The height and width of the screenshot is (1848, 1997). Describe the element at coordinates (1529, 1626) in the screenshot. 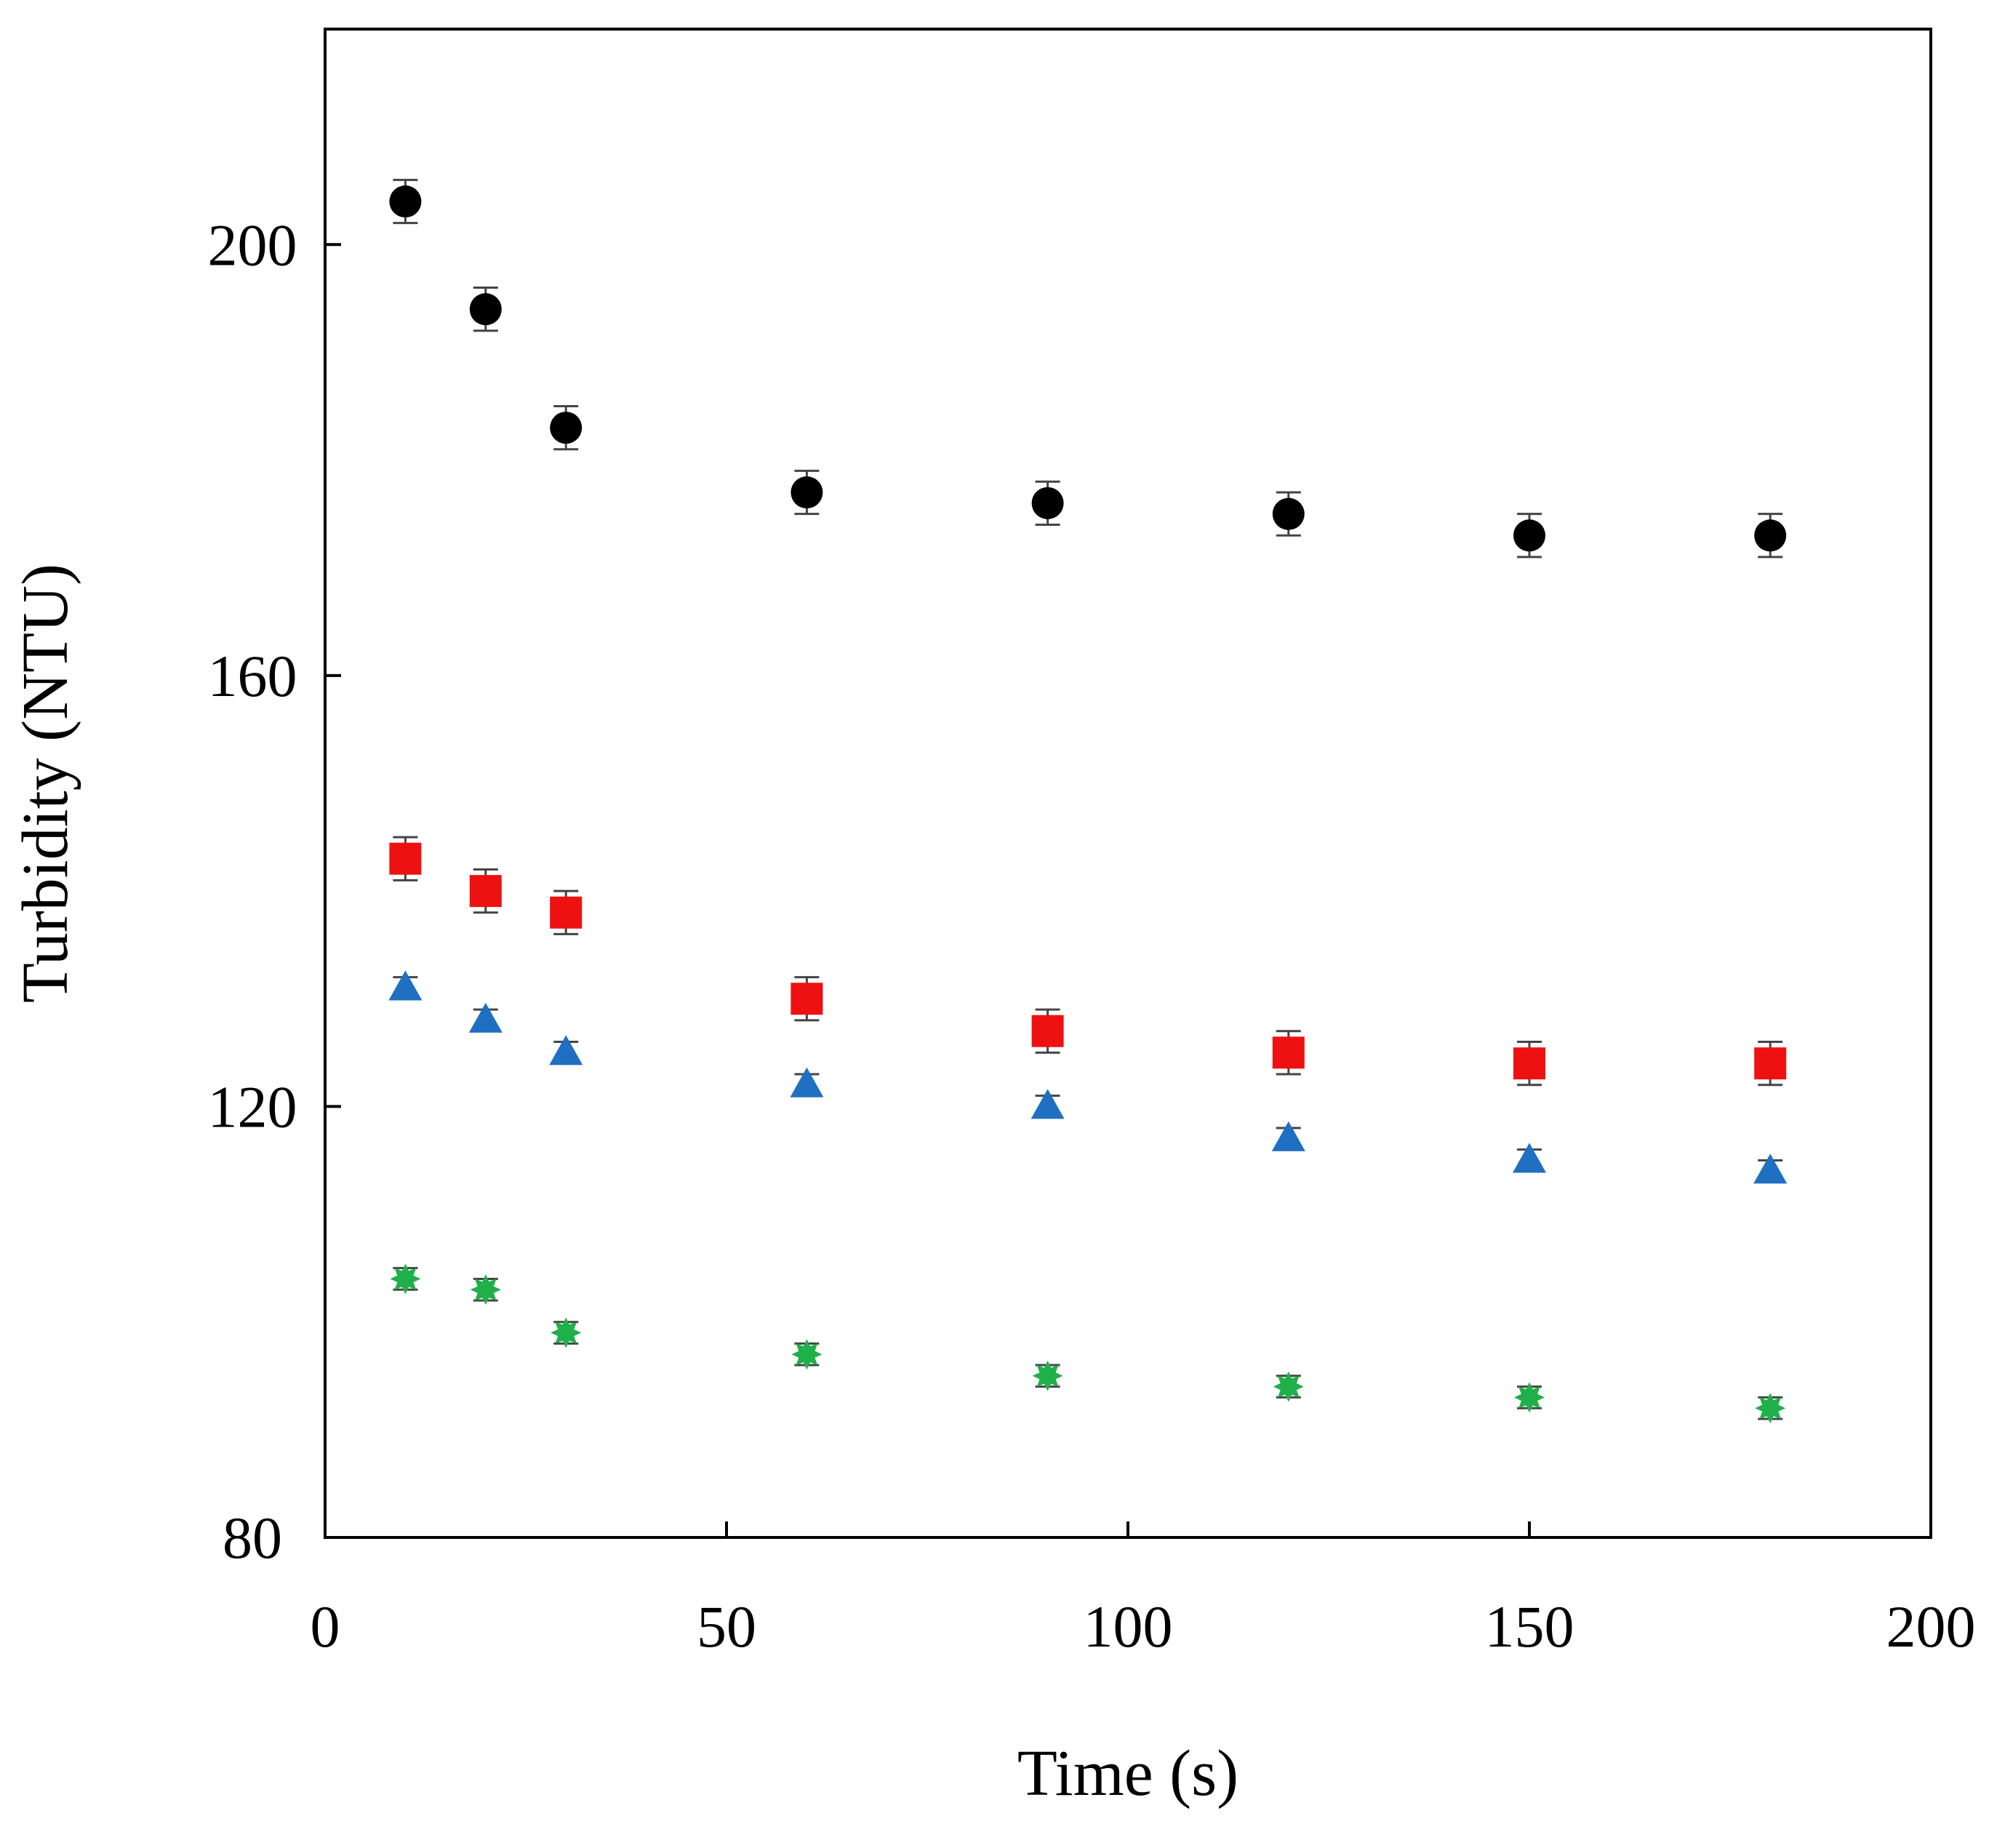

I see `x-tick-label-150: 150` at that location.